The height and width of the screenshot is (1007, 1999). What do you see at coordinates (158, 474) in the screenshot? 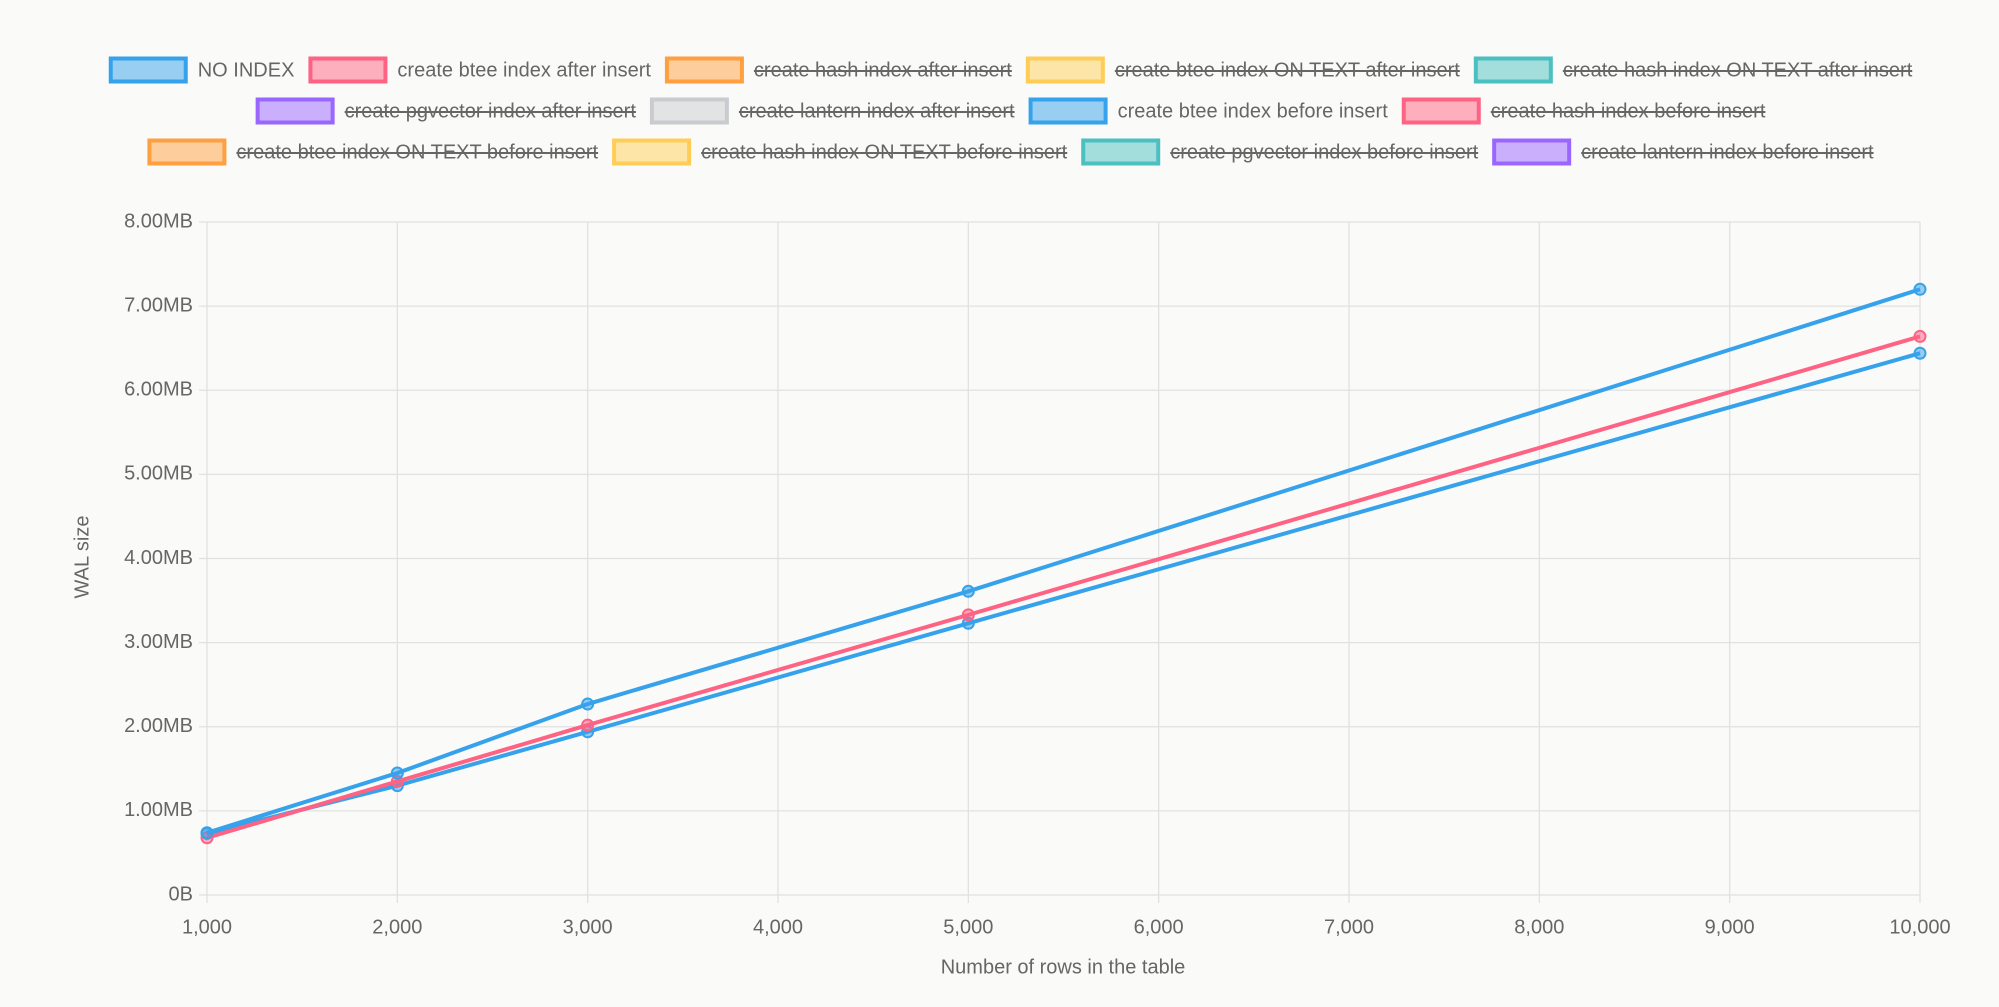
I see `y-tick-label: 5.00MB` at bounding box center [158, 474].